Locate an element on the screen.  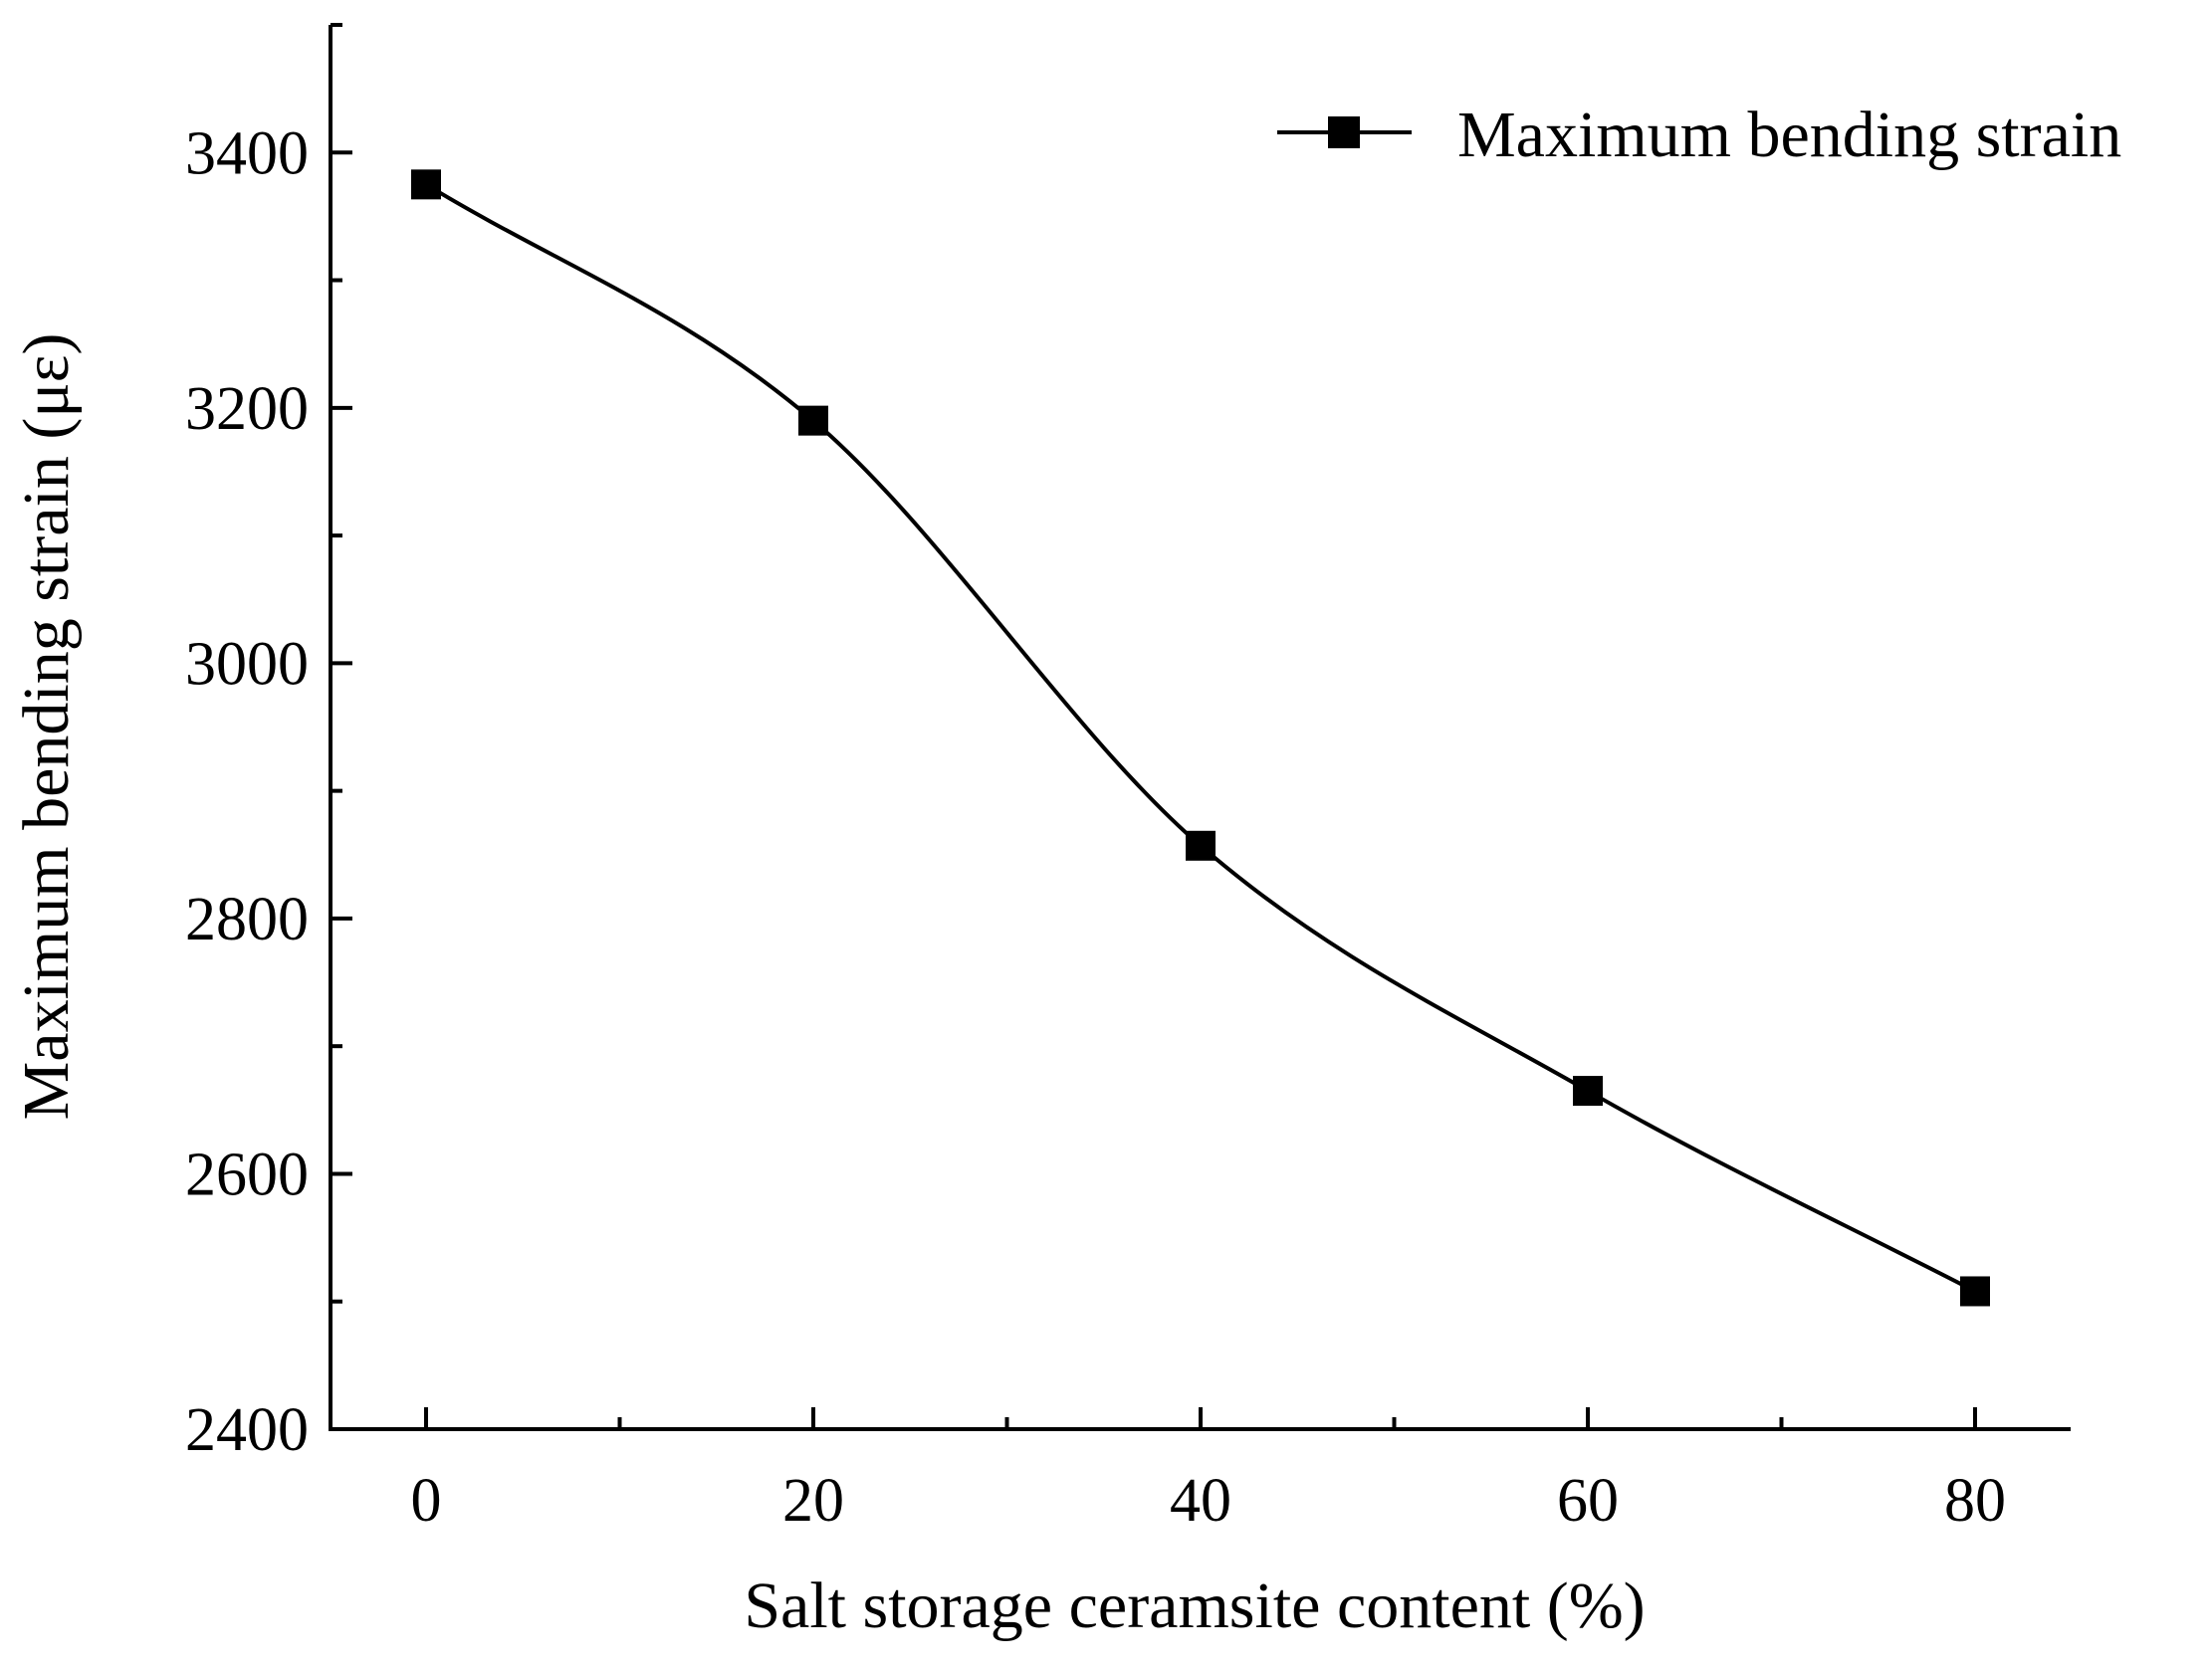
y-tick-label: 3400 is located at coordinates (247, 153).